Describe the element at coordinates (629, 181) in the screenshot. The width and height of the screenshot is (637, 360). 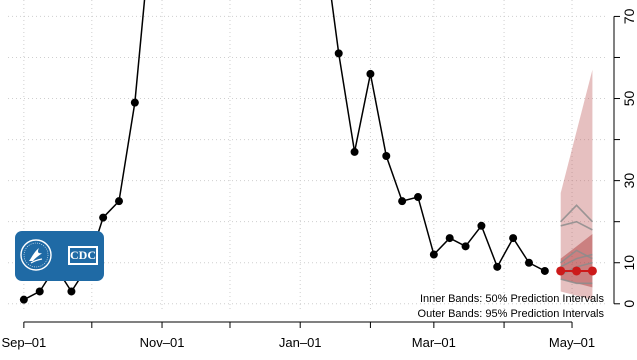
I see `y-tick-label: 30` at that location.